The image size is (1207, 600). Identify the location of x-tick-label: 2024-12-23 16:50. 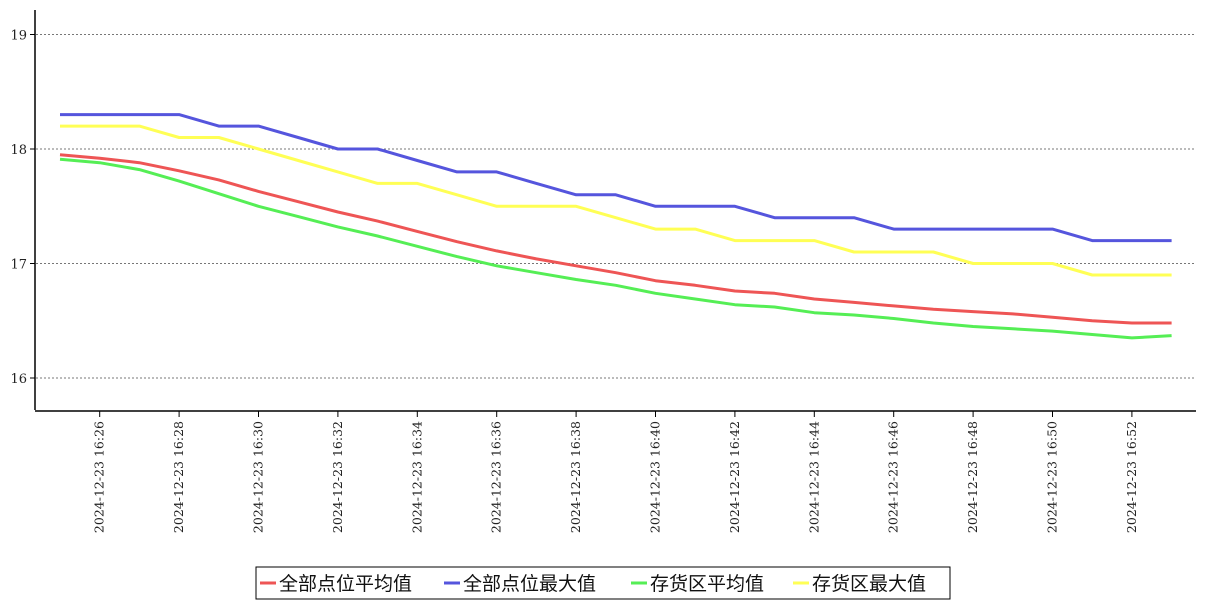
(1052, 477).